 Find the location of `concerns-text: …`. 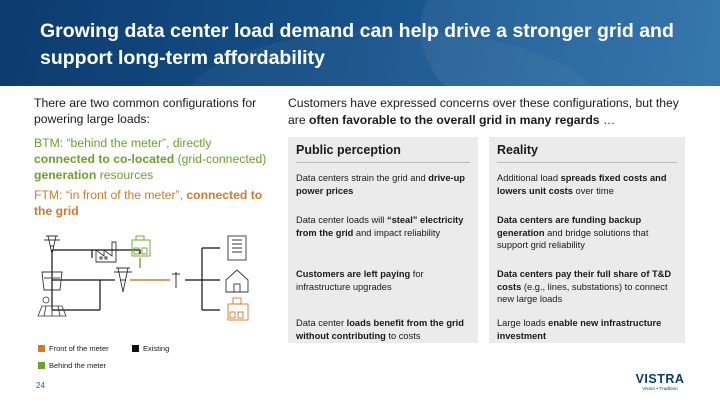

concerns-text: … is located at coordinates (607, 120).